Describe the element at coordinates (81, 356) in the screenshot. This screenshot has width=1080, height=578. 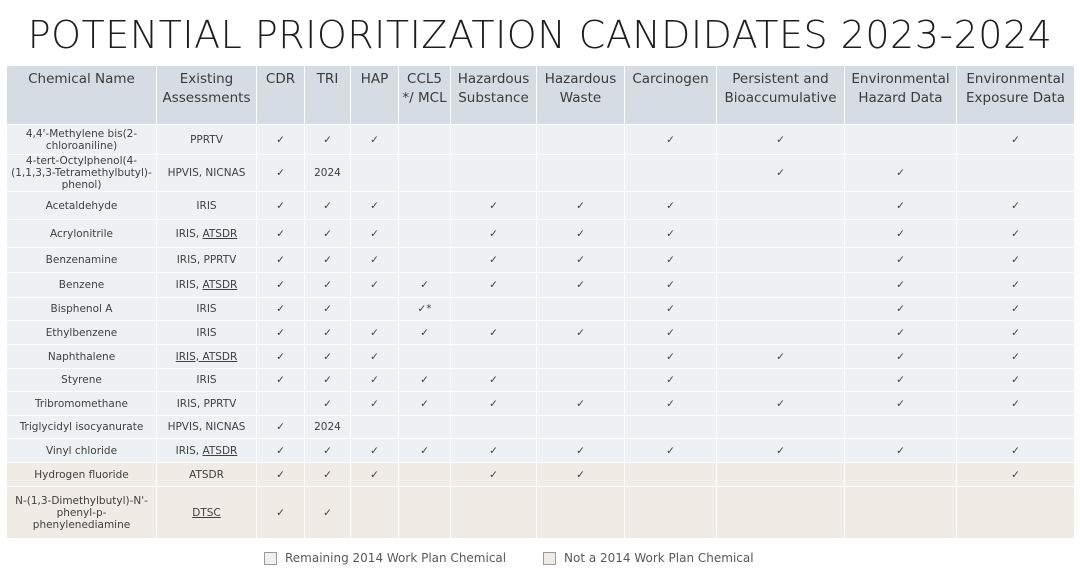
I see `chemical-name-cell: Naphthalene` at that location.